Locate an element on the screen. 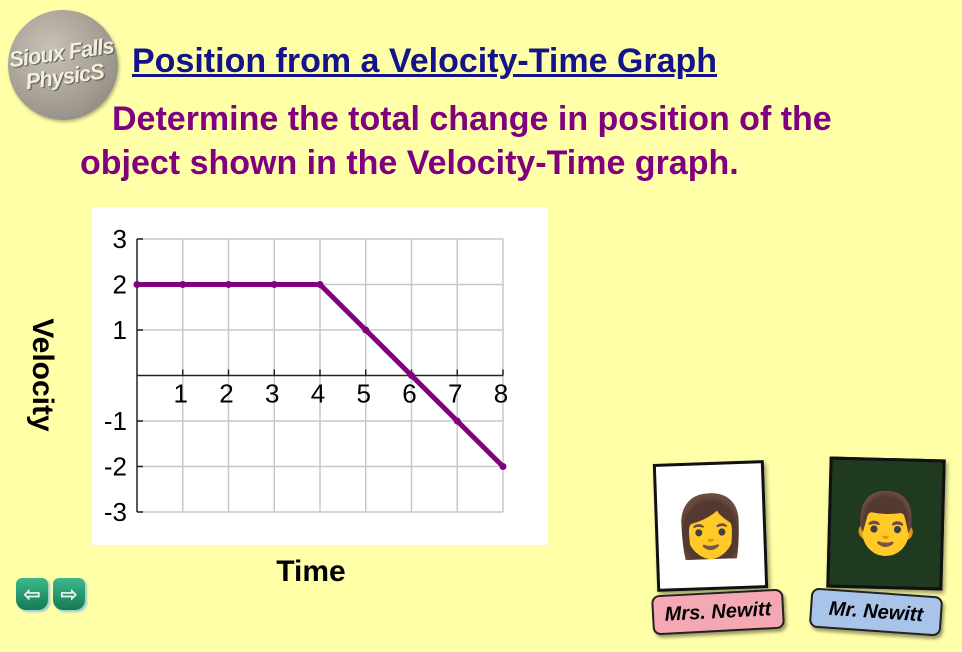 This screenshot has width=962, height=652. x-tick-label: 8 is located at coordinates (501, 394).